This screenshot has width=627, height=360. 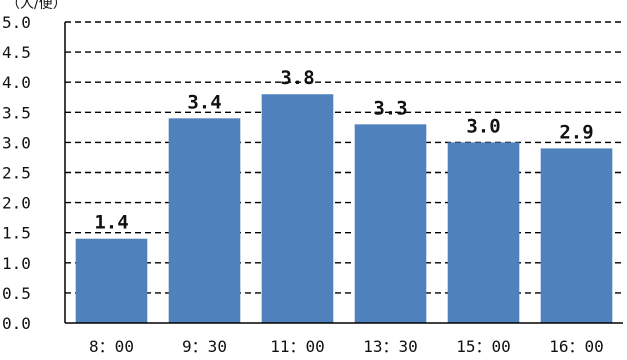 I want to click on y-tick-labels: 0.0 0.5 1.0 1.5 2.0 2.5 3.0 3.5 4.0 4.5 5.0, so click(x=16, y=173).